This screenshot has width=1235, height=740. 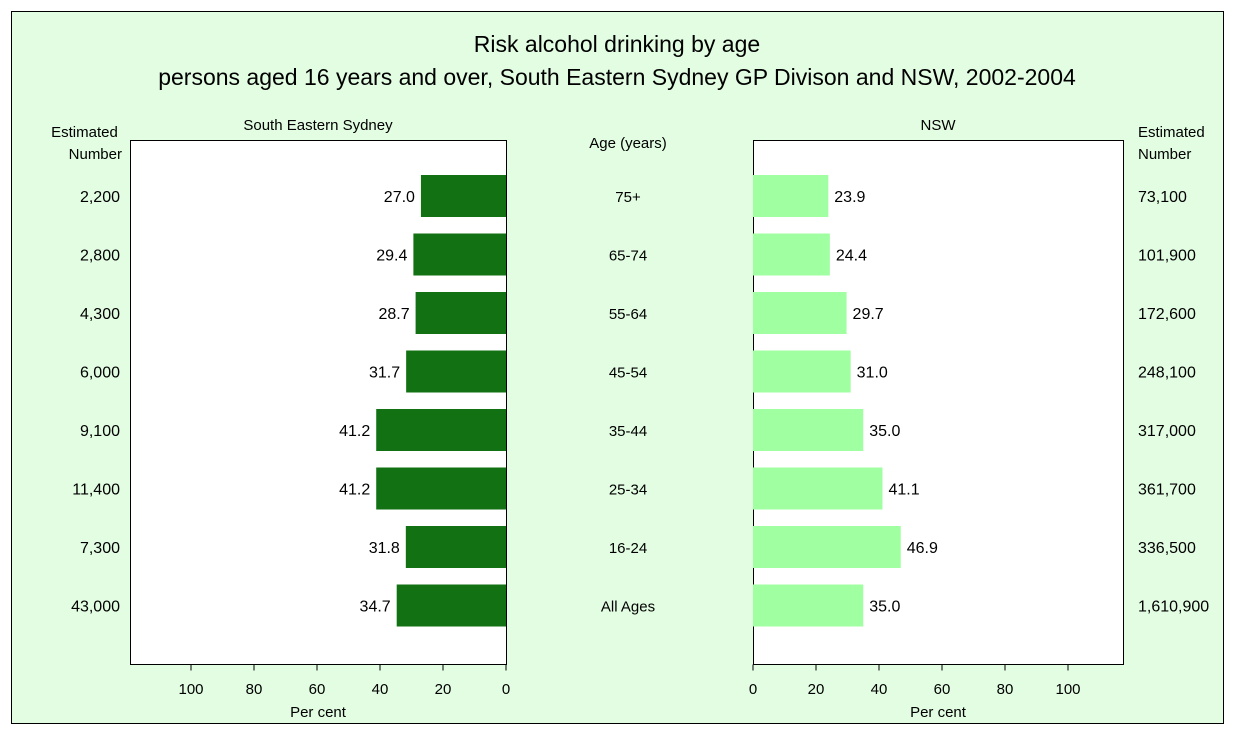 What do you see at coordinates (100, 314) in the screenshot?
I see `left-estimated-number-2: 4,300` at bounding box center [100, 314].